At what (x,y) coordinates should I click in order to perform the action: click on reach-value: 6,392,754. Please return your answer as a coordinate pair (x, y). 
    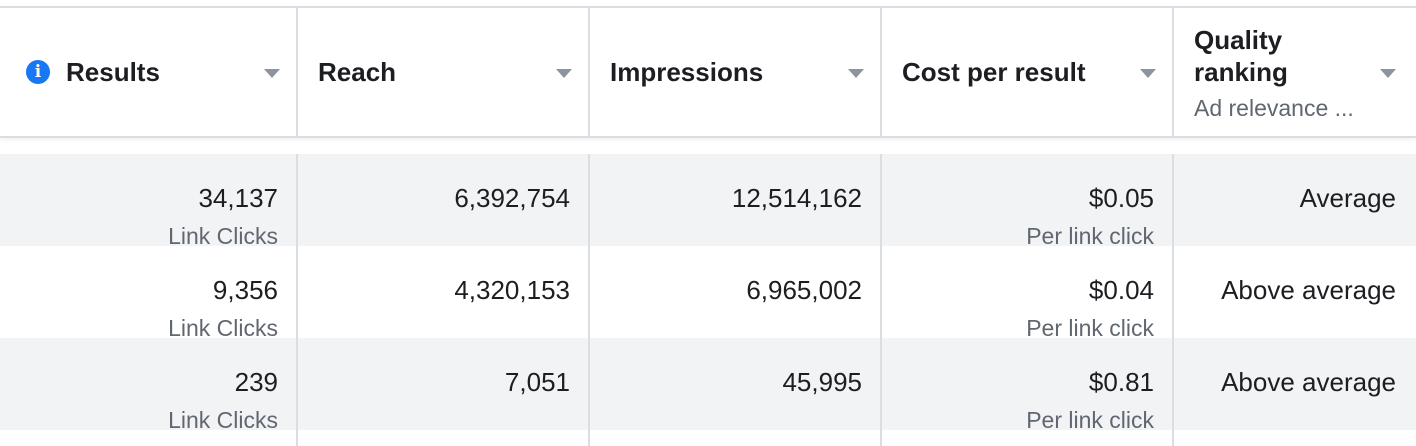
    Looking at the image, I should click on (512, 198).